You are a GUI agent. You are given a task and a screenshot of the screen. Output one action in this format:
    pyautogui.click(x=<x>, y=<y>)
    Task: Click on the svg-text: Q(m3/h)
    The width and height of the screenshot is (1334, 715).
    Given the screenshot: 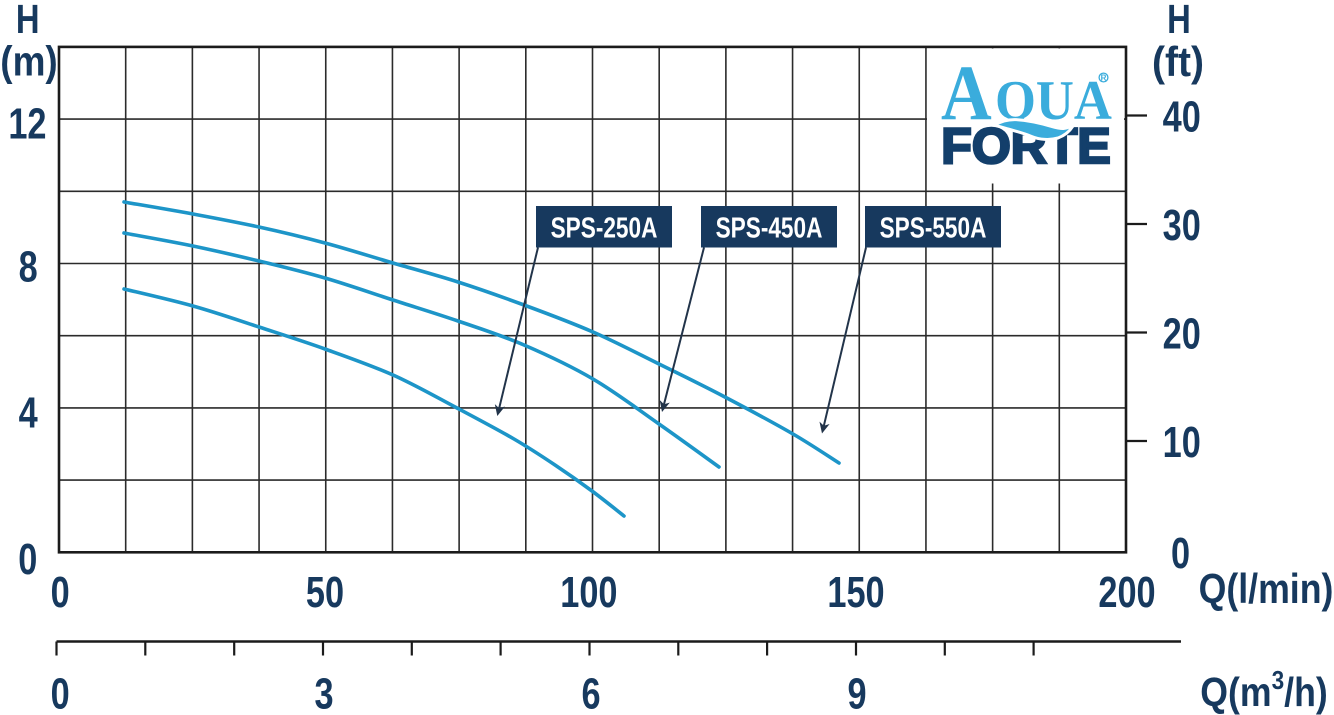 What is the action you would take?
    pyautogui.click(x=1263, y=691)
    